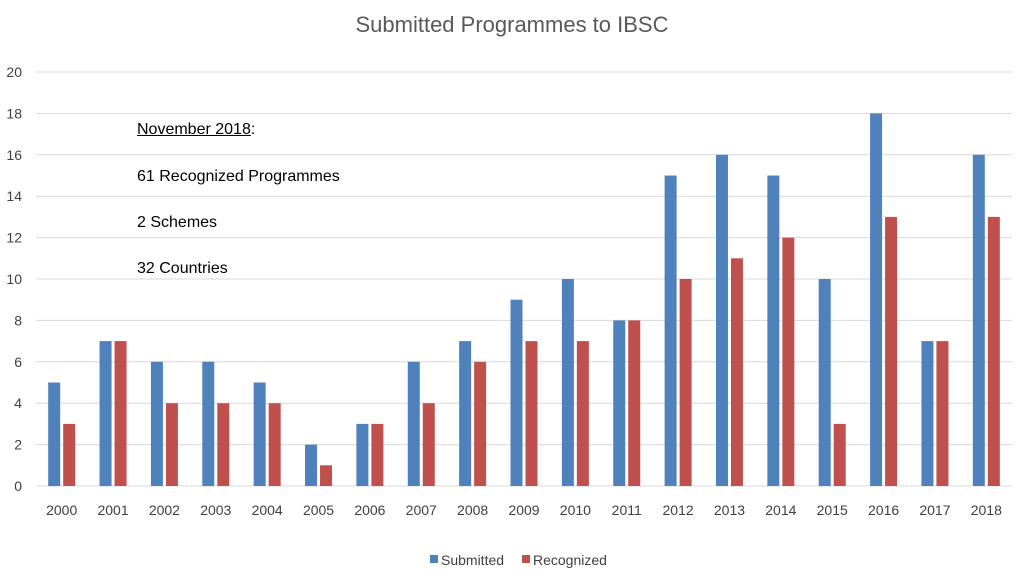 The image size is (1024, 576). What do you see at coordinates (891, 351) in the screenshot?
I see `bar-recognized-2016` at bounding box center [891, 351].